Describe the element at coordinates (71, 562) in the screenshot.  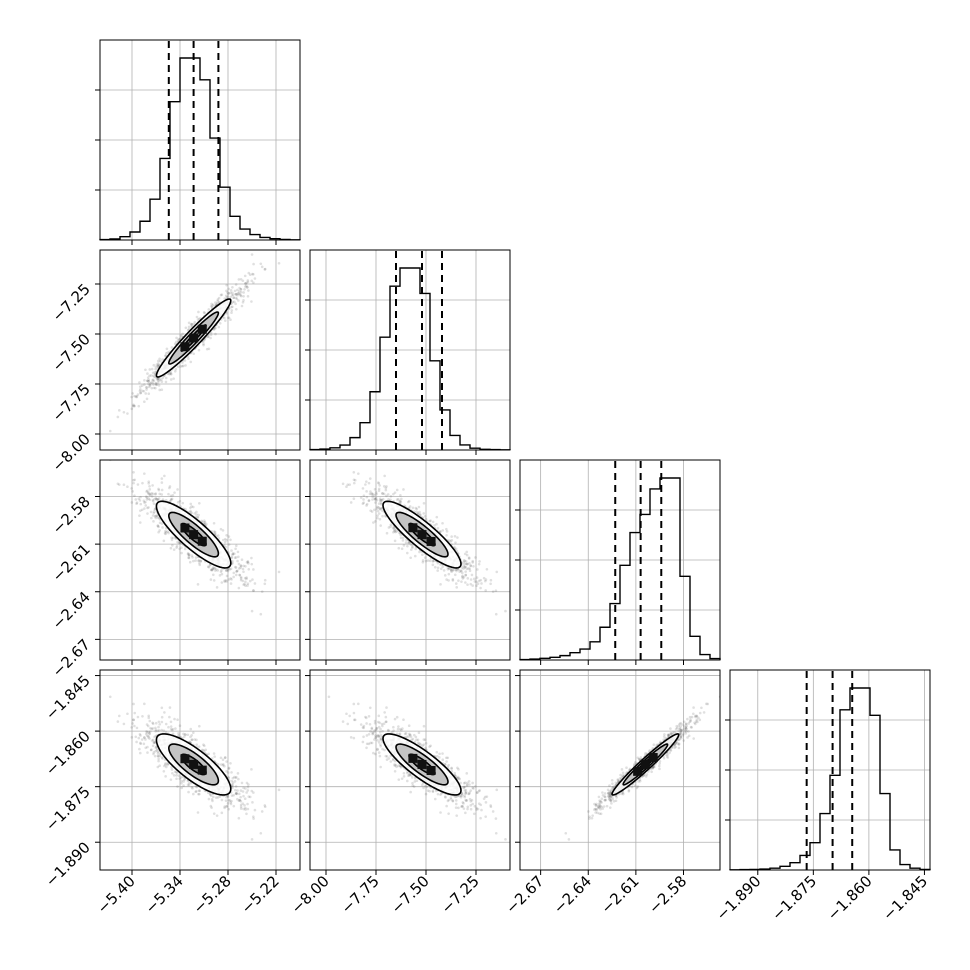
I see `y-tick-label: −2.61` at that location.